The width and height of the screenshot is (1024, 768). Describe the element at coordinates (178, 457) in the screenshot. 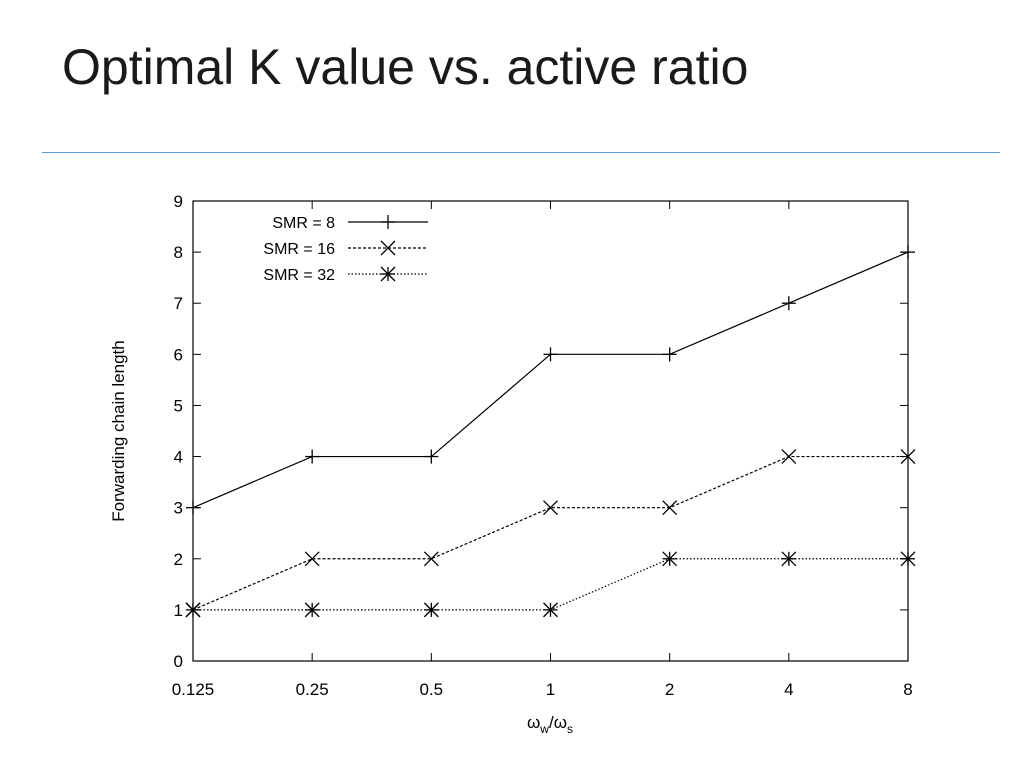

I see `y-tick-label: 4` at that location.